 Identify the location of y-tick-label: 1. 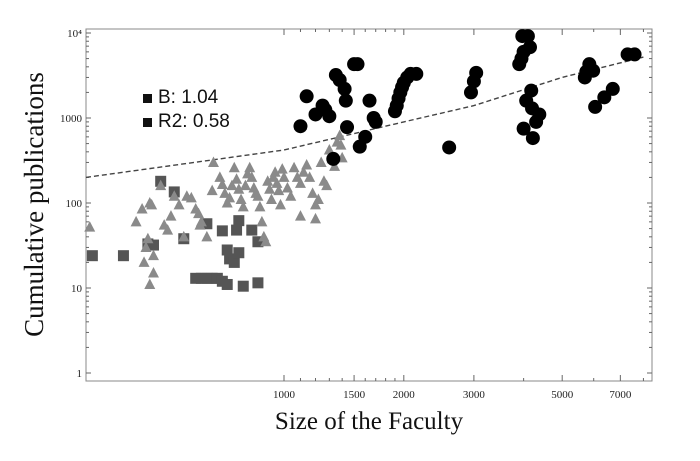
(80, 374).